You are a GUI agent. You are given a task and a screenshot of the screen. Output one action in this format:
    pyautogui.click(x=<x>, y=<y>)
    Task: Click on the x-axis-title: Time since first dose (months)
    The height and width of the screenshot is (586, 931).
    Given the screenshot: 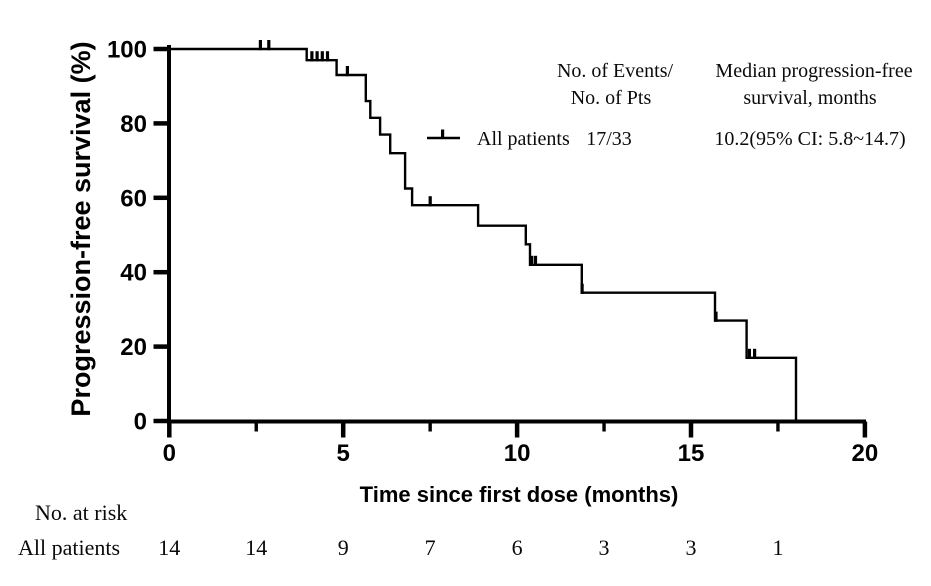 What is the action you would take?
    pyautogui.click(x=519, y=494)
    